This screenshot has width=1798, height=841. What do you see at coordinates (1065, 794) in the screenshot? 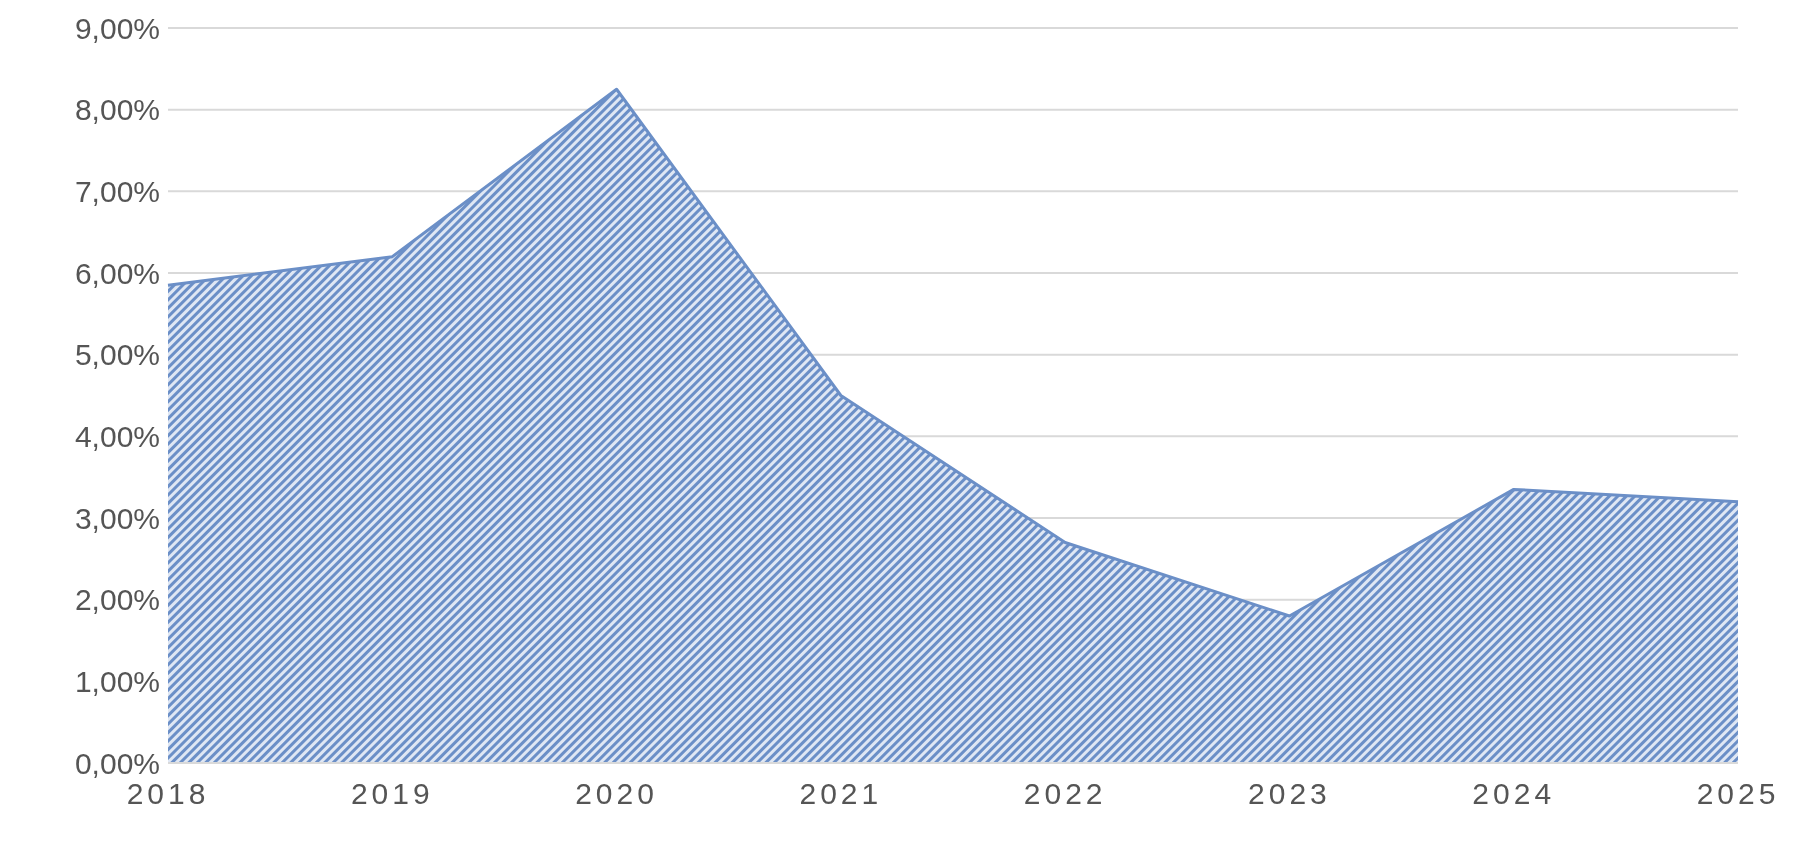
I see `x-tick-label: 2022` at bounding box center [1065, 794].